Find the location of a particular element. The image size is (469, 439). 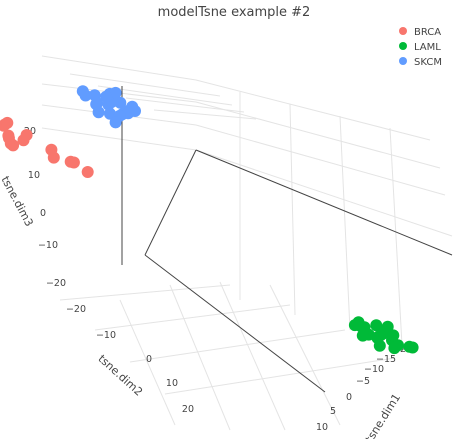

legend: BRCA LAML SKCM is located at coordinates (420, 47).